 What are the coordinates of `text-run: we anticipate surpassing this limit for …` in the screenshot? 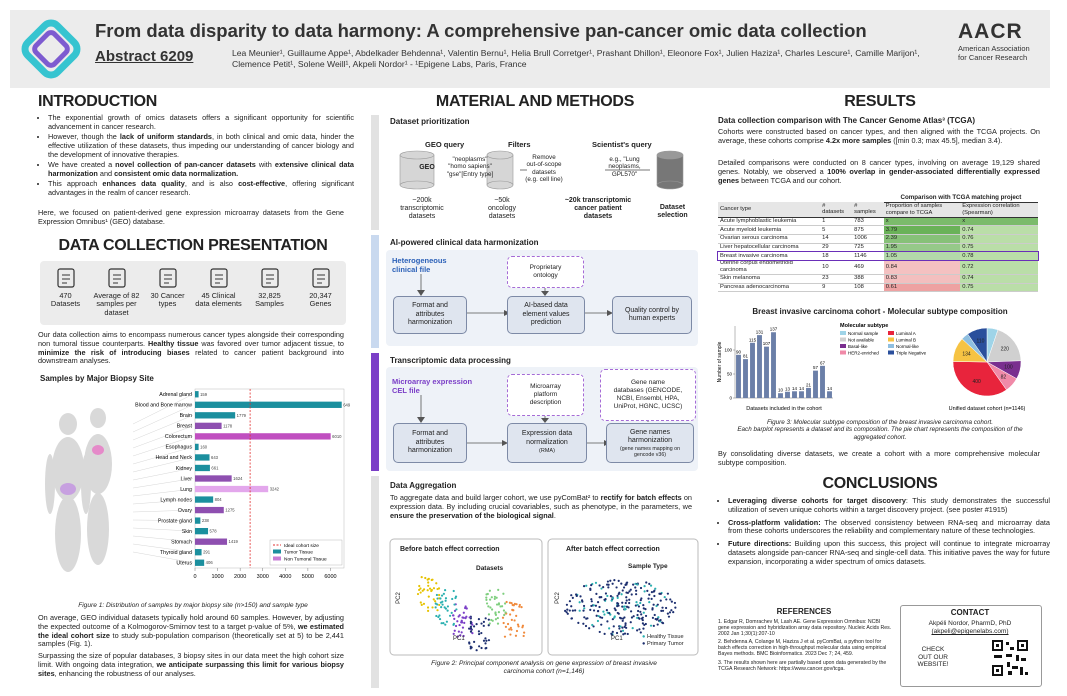 It's located at (191, 668).